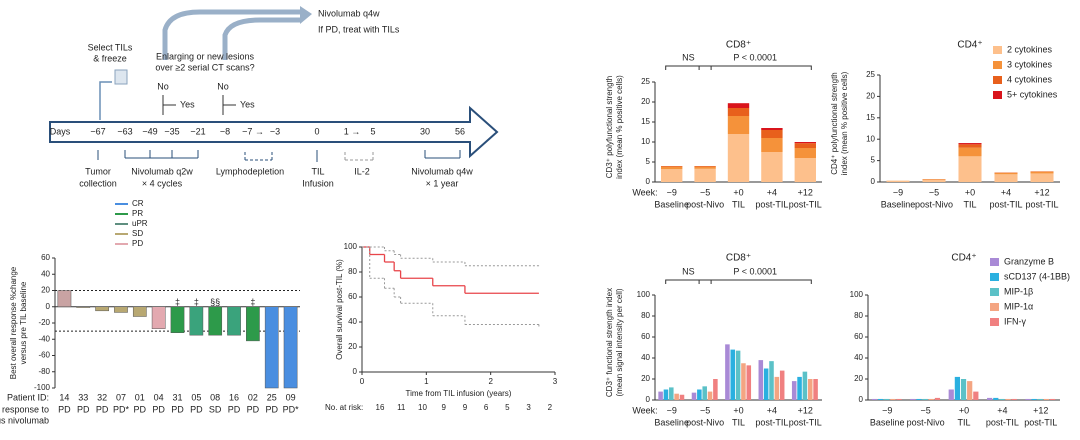 This screenshot has height=440, width=1080. I want to click on legend-swatch, so click(994, 292).